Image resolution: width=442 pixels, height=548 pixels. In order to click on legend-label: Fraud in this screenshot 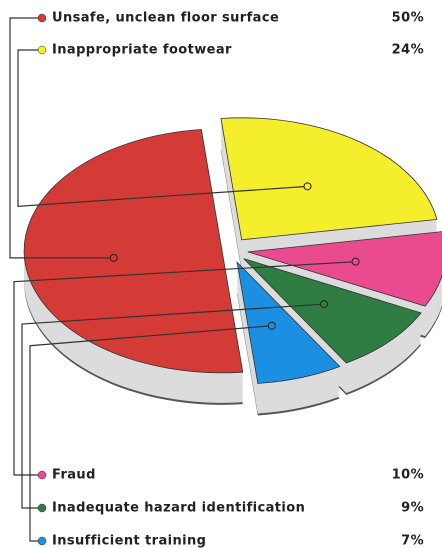, I will do `click(74, 475)`.